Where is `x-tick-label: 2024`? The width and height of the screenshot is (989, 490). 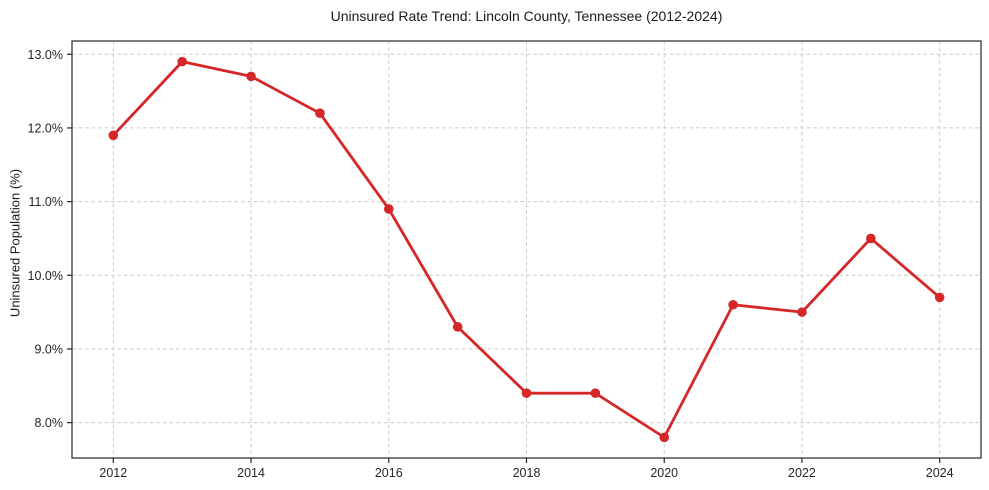
x-tick-label: 2024 is located at coordinates (940, 473).